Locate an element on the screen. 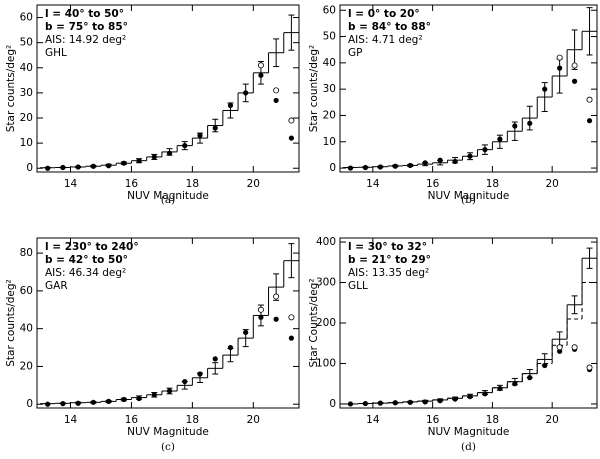 The height and width of the screenshot is (459, 600). annotation: l = 230° to 240° is located at coordinates (92, 247).